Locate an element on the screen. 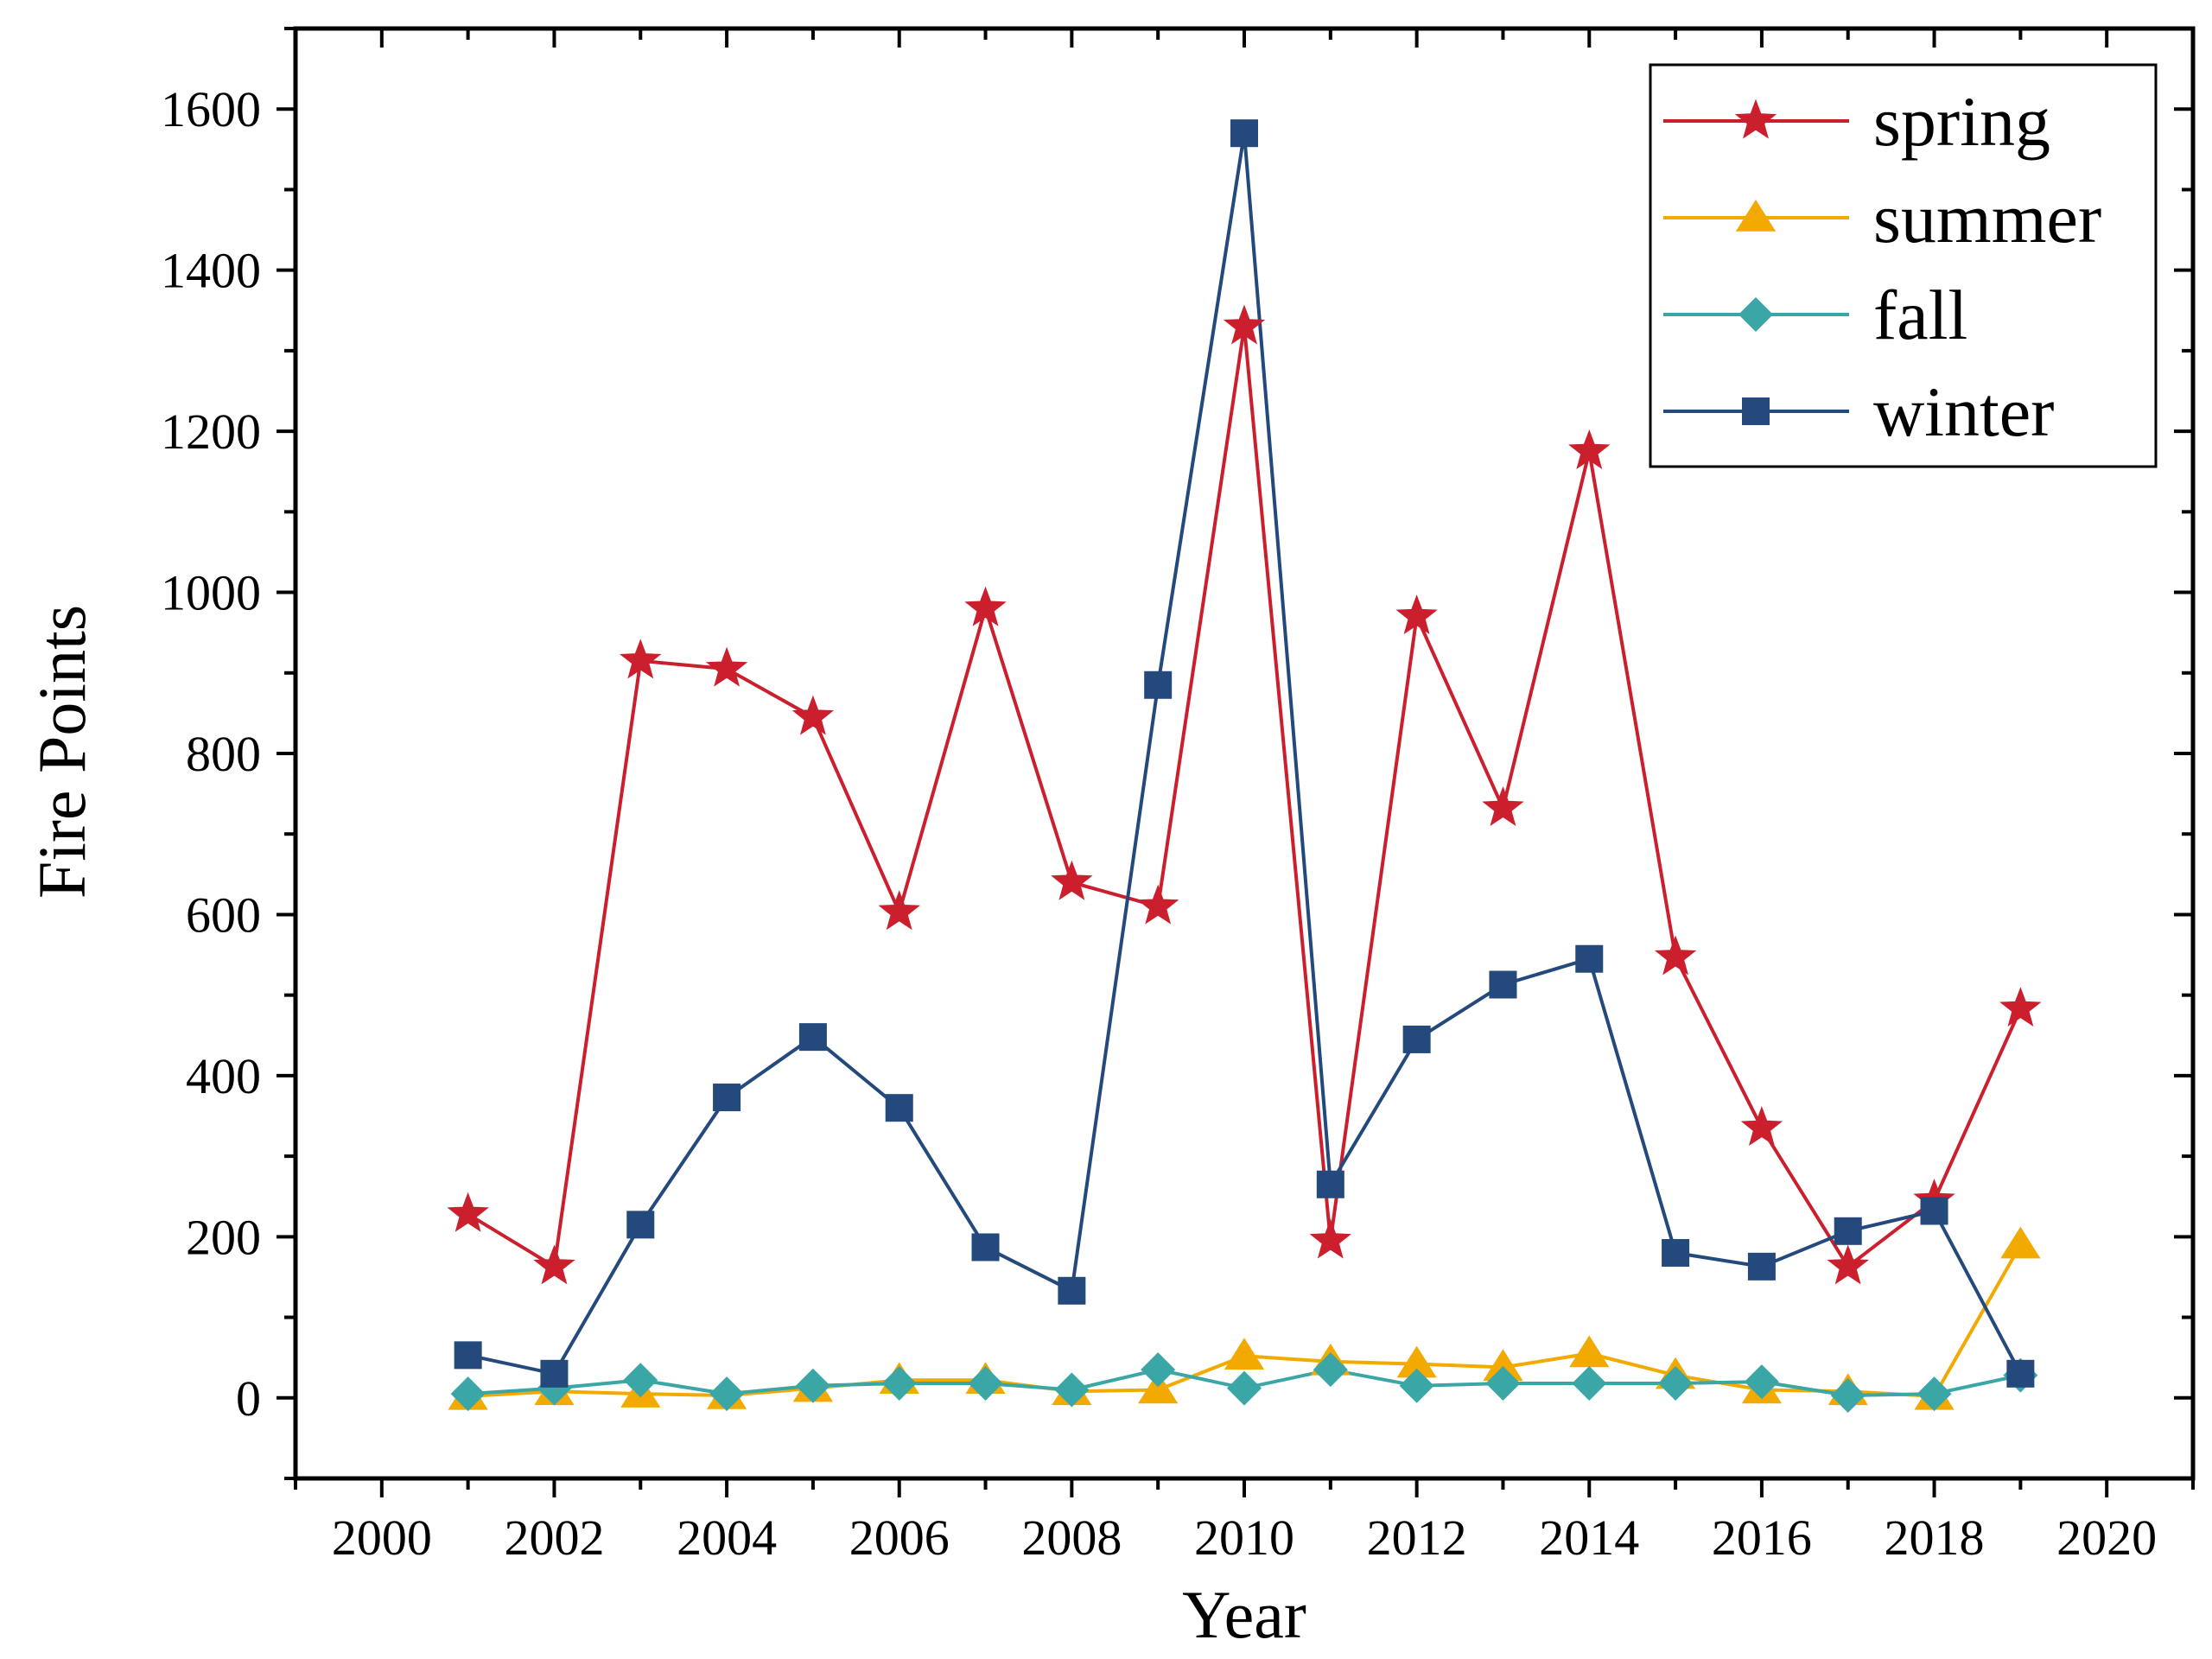 Image resolution: width=2212 pixels, height=1659 pixels. legend-label-winter: winter is located at coordinates (1963, 411).